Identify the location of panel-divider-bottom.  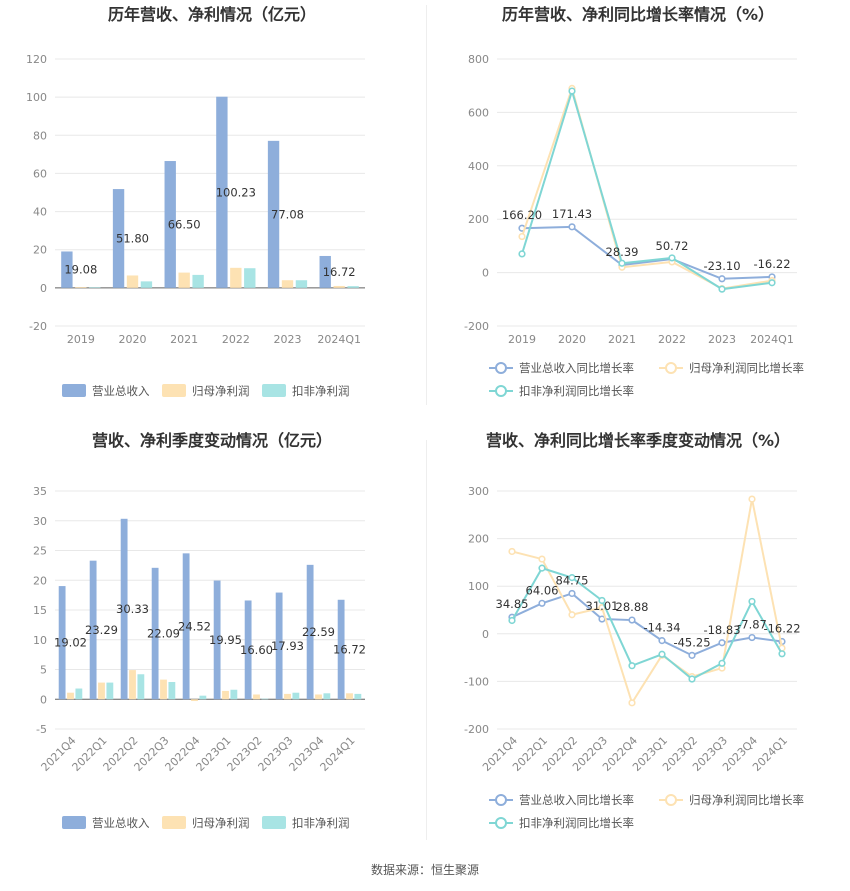
(426, 640).